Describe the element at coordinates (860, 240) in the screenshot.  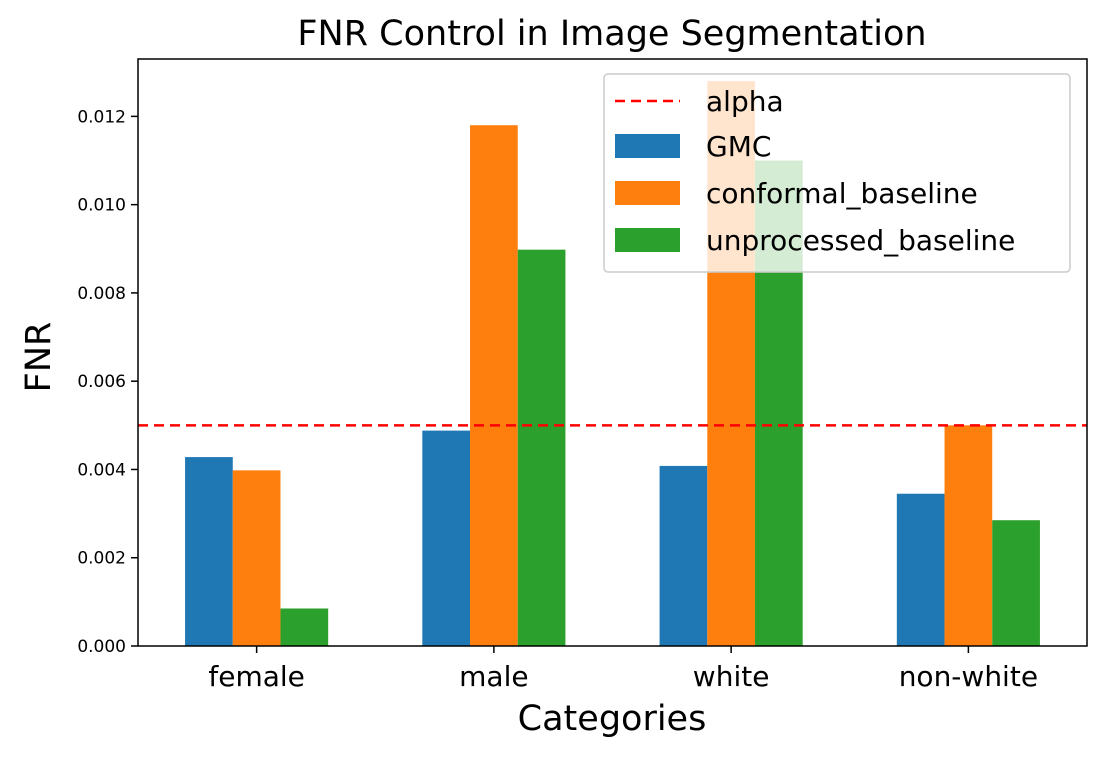
I see `legend-label-unprocessed_baseline: unprocessed_baseline` at that location.